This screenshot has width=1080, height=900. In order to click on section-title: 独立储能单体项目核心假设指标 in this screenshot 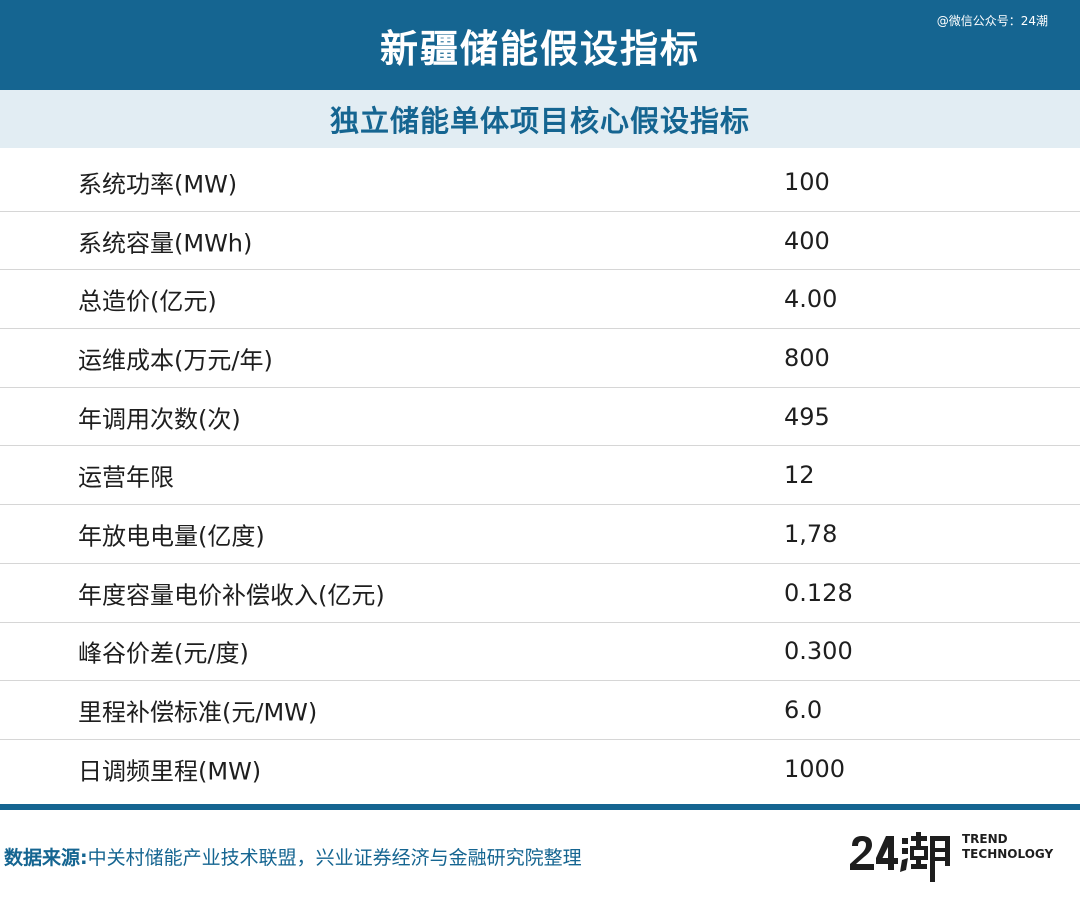, I will do `click(539, 121)`.